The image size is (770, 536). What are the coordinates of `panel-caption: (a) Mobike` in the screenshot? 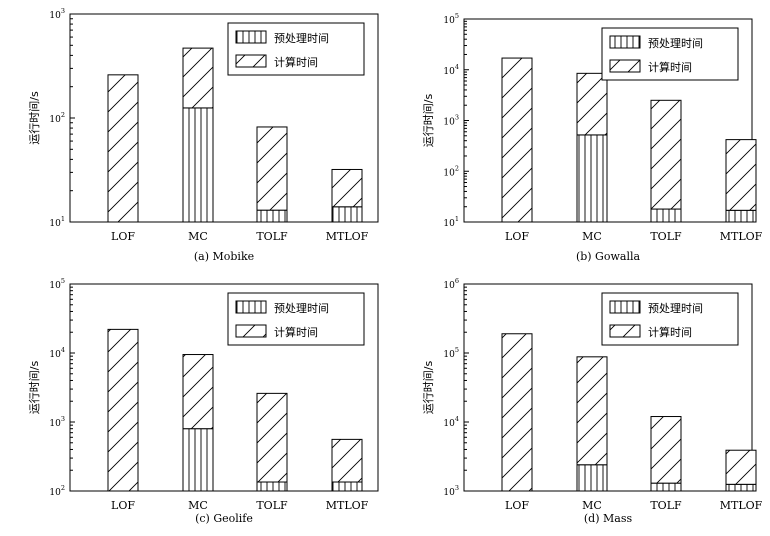 It's located at (224, 256).